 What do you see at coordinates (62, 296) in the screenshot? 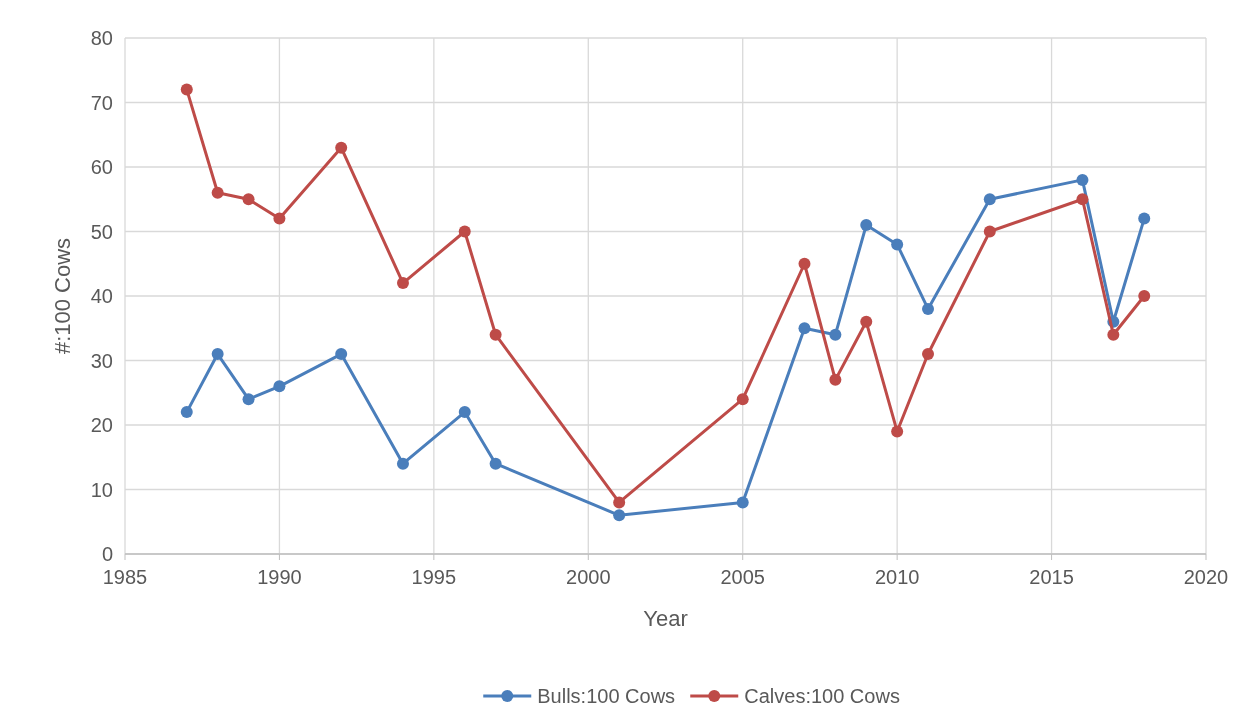
I see `y-axis-title: #:100 Cows` at bounding box center [62, 296].